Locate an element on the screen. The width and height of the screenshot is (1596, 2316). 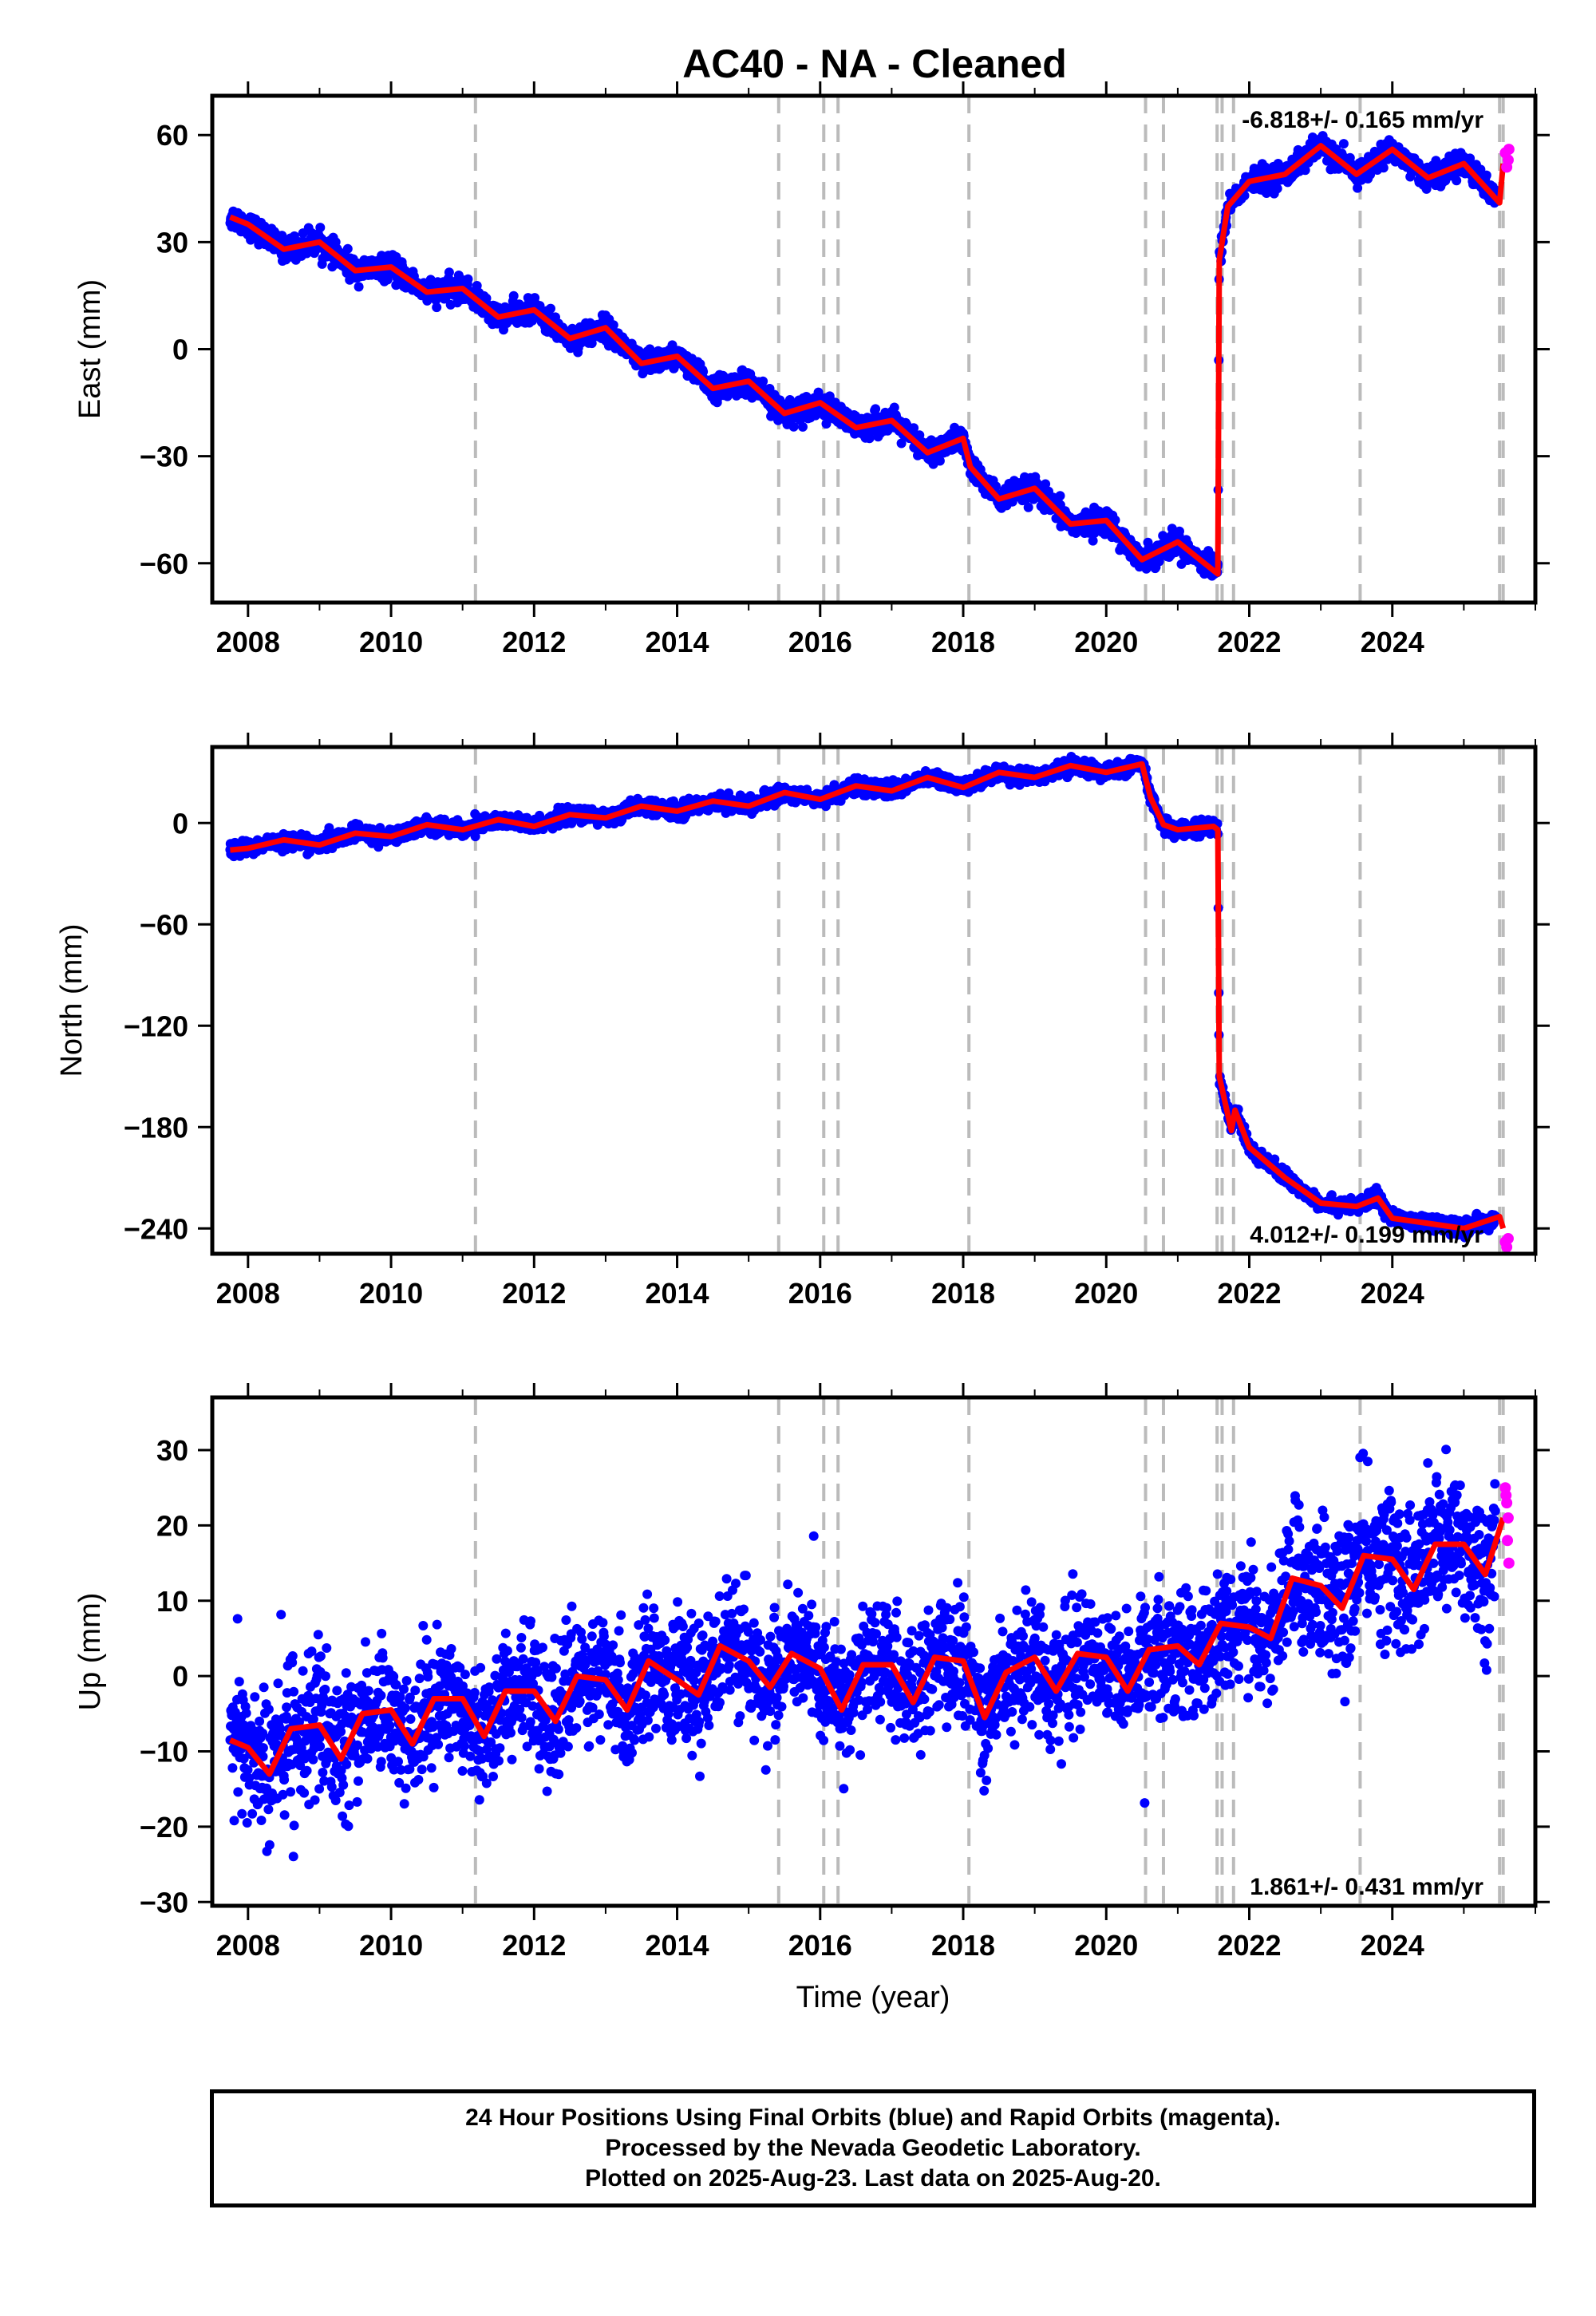
x-tick-label: 2024 is located at coordinates (1392, 642).